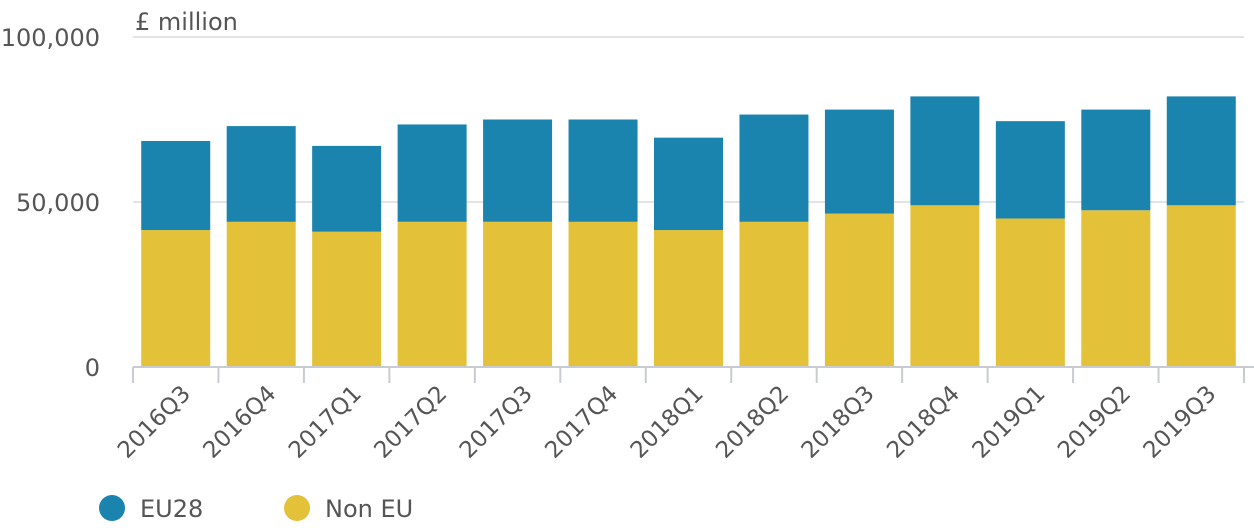 This screenshot has width=1254, height=528. What do you see at coordinates (240, 422) in the screenshot?
I see `x-tick-label: 2016Q4` at bounding box center [240, 422].